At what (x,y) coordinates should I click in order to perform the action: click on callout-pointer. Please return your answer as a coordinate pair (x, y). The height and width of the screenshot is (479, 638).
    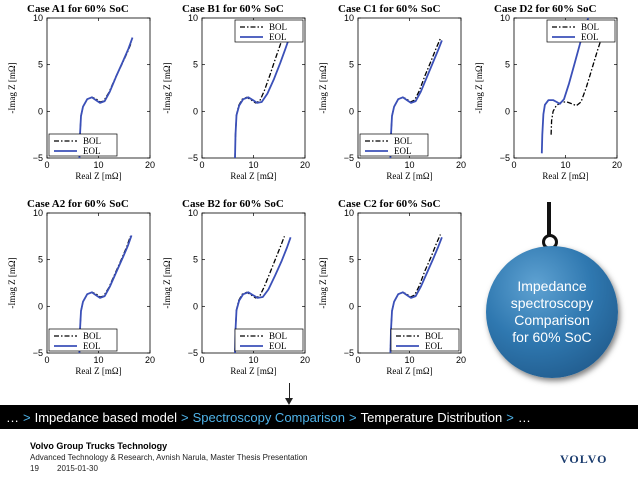
    Looking at the image, I should click on (549, 219).